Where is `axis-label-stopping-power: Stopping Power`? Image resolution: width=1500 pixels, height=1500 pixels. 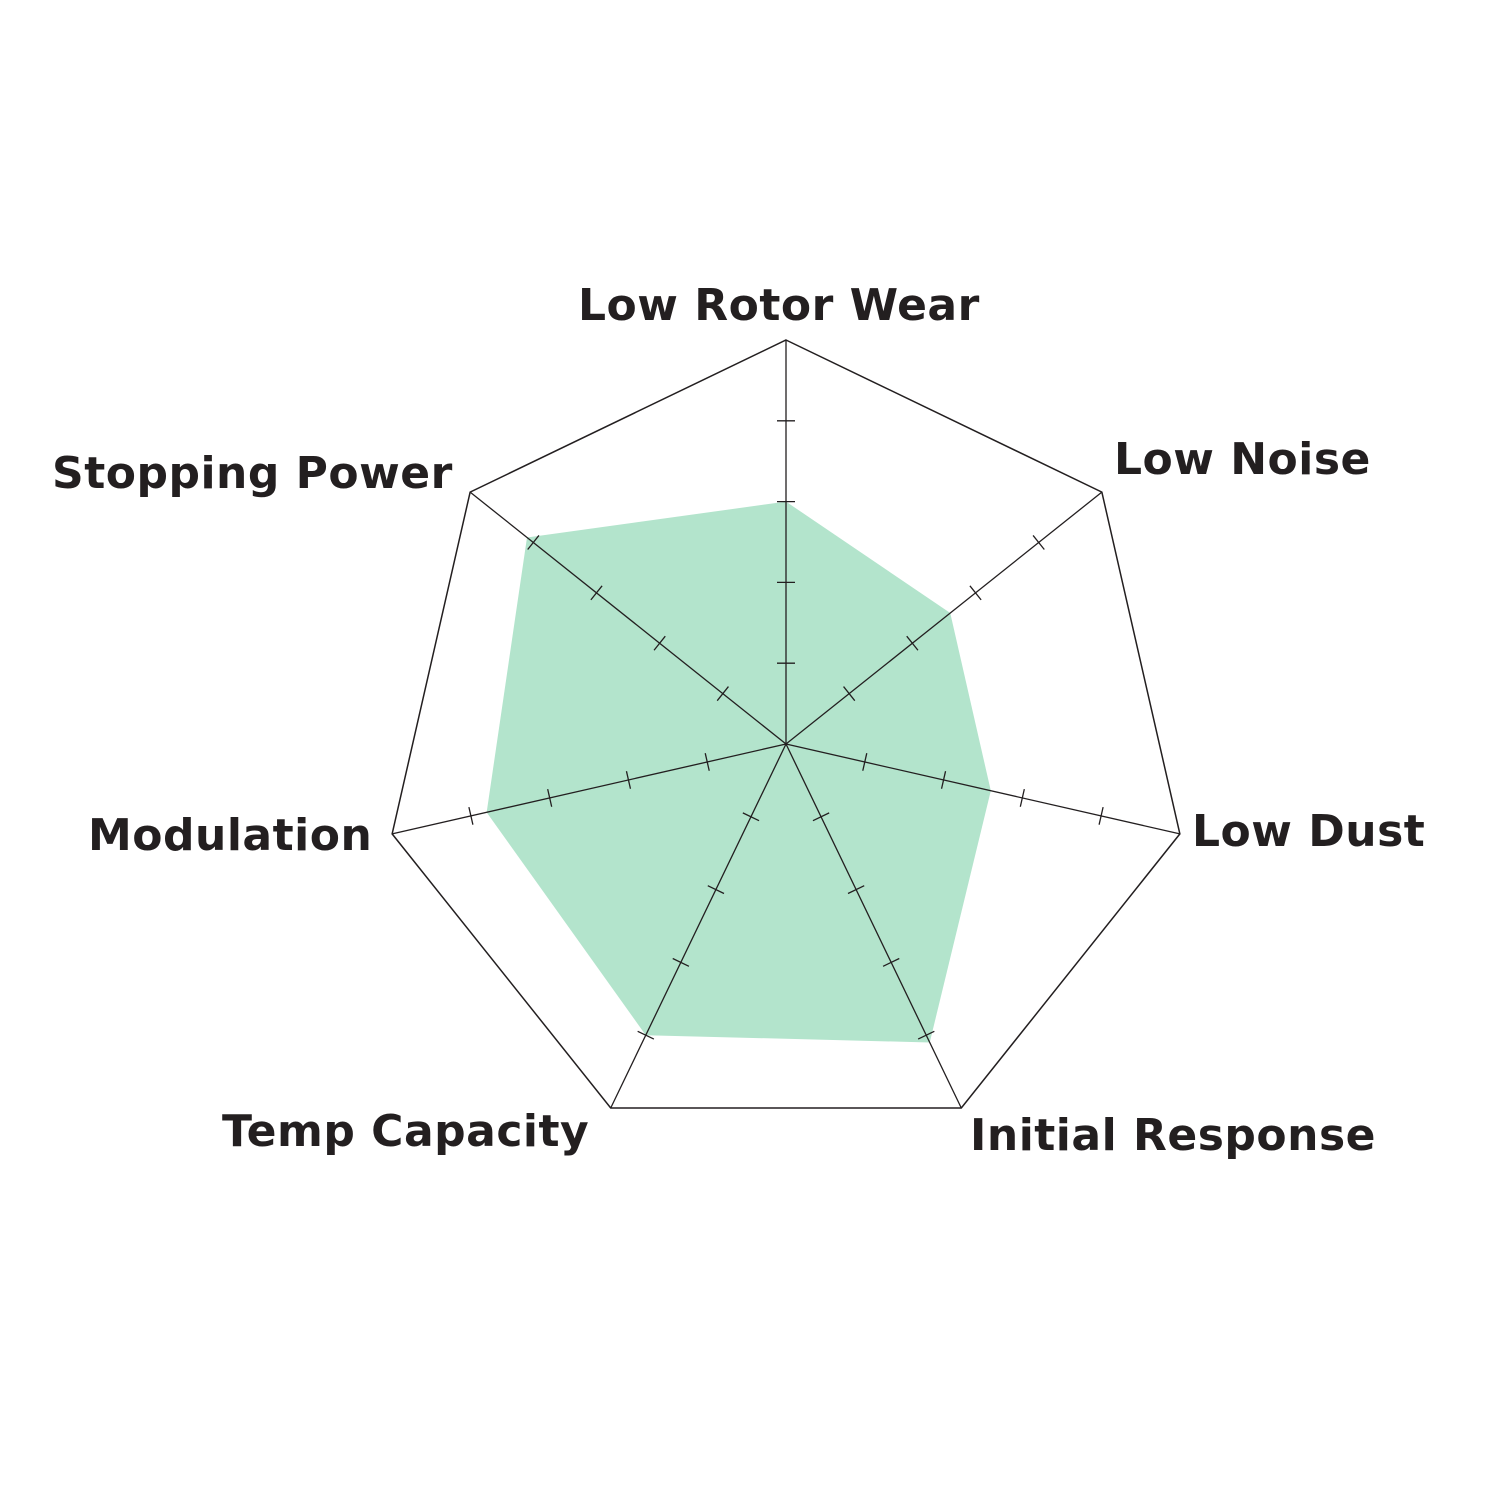
axis-label-stopping-power: Stopping Power is located at coordinates (252, 473).